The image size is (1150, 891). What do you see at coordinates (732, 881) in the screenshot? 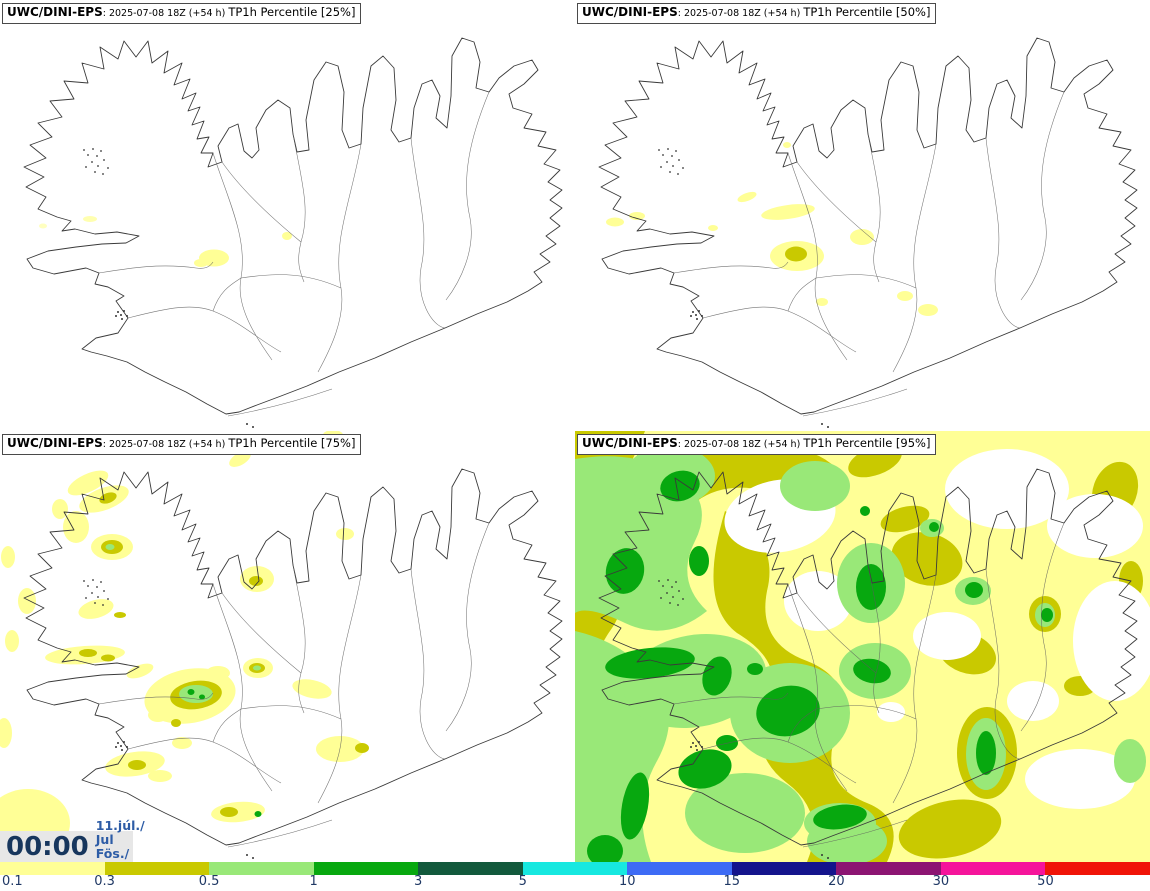
I see `legend-label: 15` at bounding box center [732, 881].